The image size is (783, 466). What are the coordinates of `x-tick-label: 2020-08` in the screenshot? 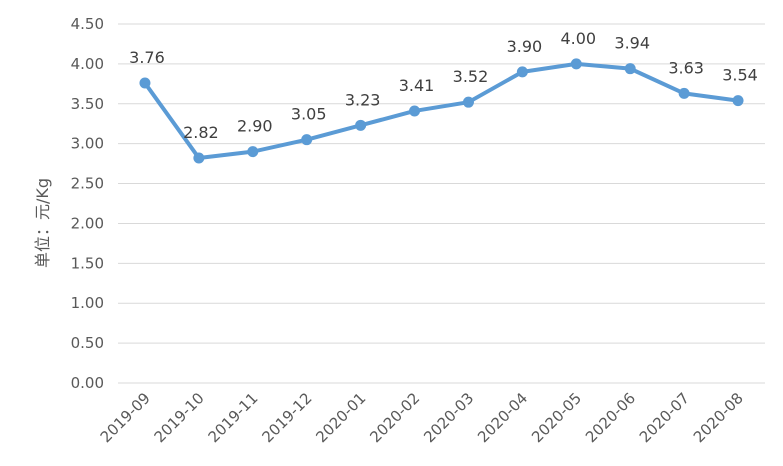 It's located at (718, 417).